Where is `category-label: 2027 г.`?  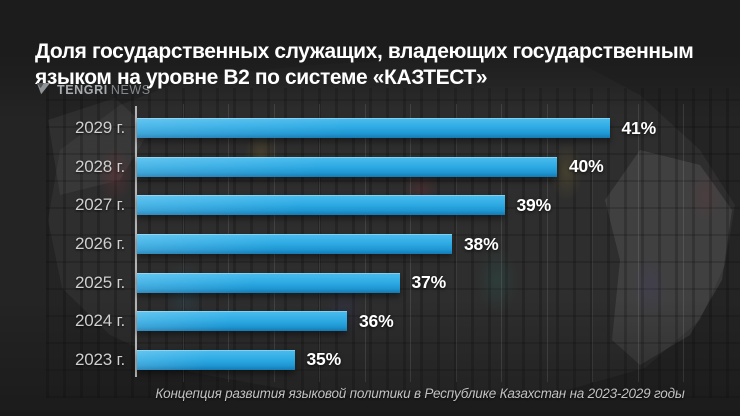
category-label: 2027 г. is located at coordinates (100, 205).